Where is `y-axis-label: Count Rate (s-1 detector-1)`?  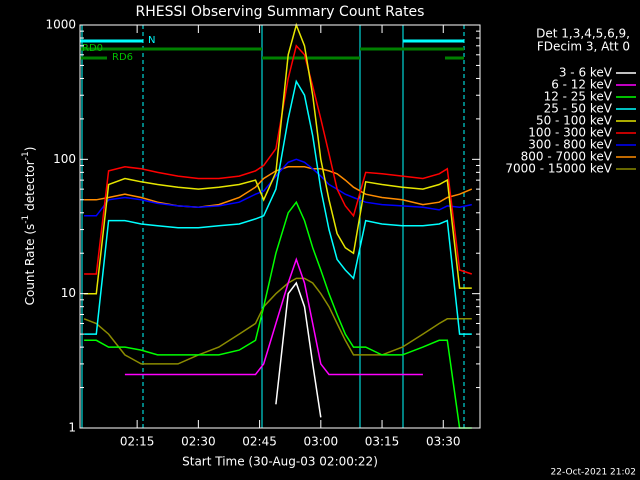
y-axis-label: Count Rate (s-1 detector-1) is located at coordinates (29, 226).